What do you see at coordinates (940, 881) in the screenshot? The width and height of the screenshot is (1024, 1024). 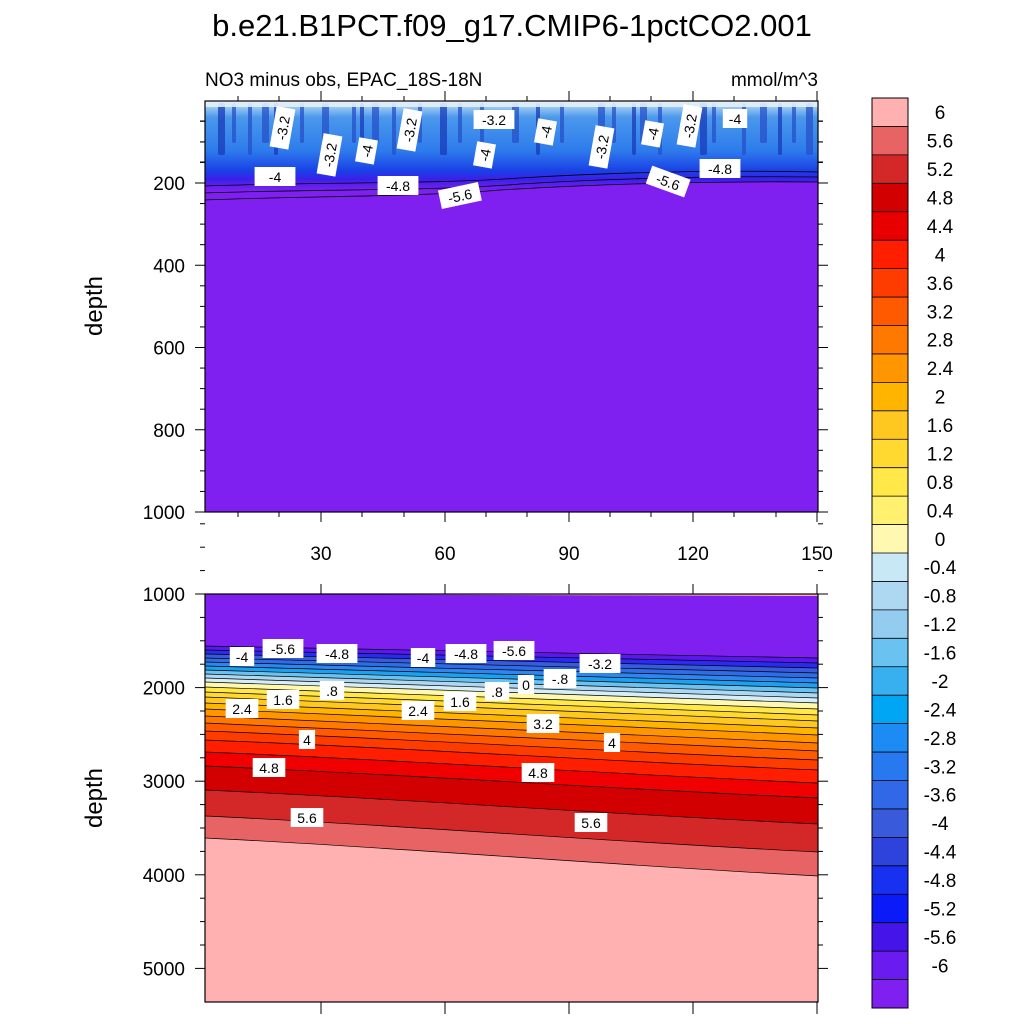 I see `colorbar-label: -4.8` at bounding box center [940, 881].